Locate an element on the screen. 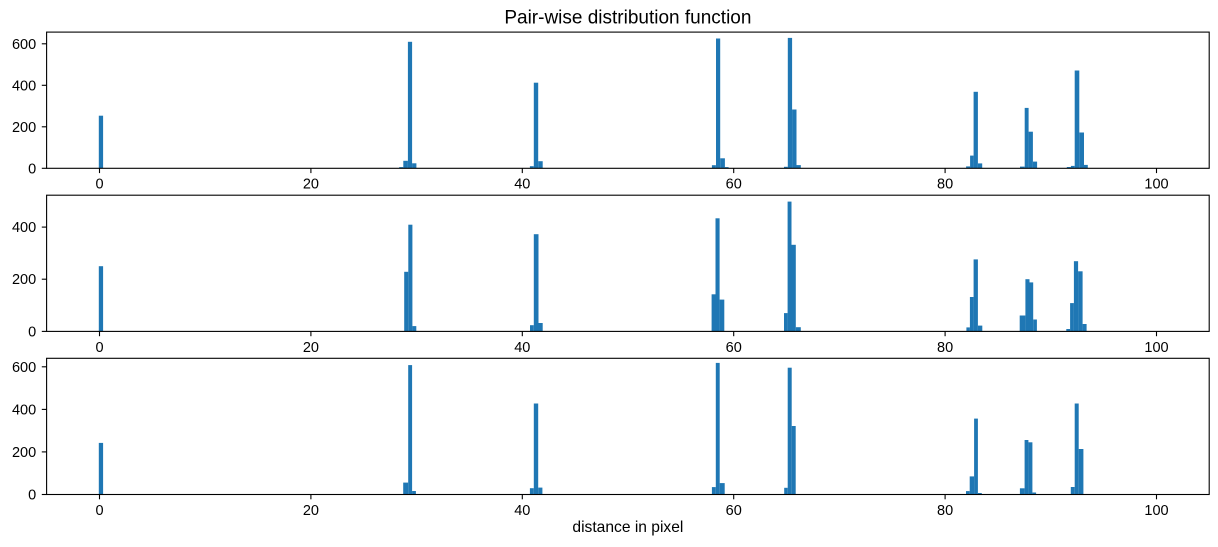  svg-text: distance in pixel is located at coordinates (627, 527).